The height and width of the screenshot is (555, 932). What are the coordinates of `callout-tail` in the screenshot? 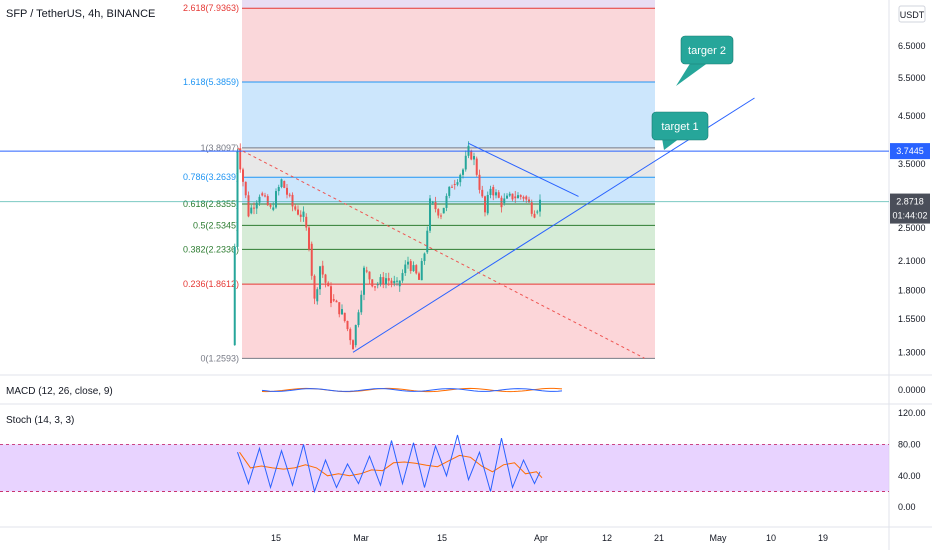 It's located at (671, 144).